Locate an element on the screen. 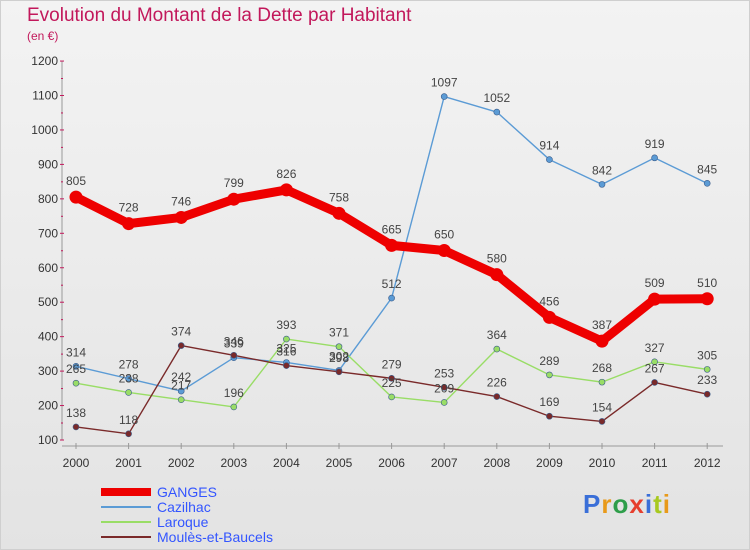 Image resolution: width=750 pixels, height=550 pixels. x-tick-label: 2001 is located at coordinates (128, 463).